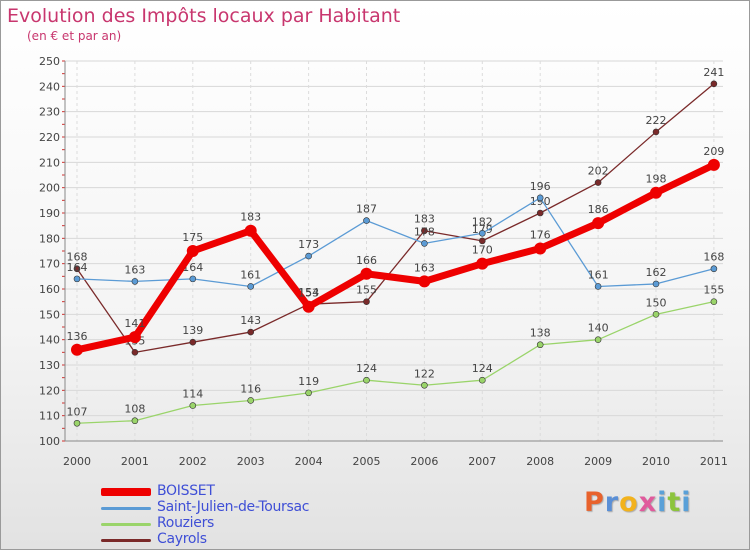 This screenshot has height=550, width=750. Describe the element at coordinates (366, 260) in the screenshot. I see `data-label-boisset: 166` at that location.